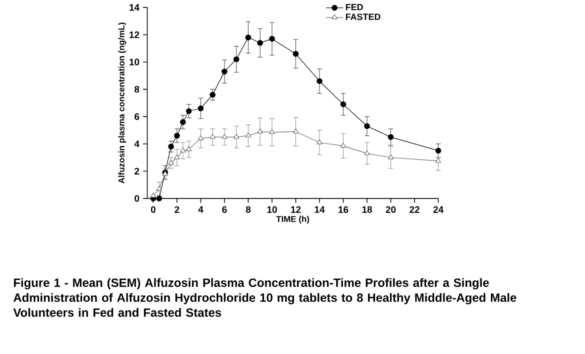  I want to click on y-tick-label: 14, so click(135, 7).